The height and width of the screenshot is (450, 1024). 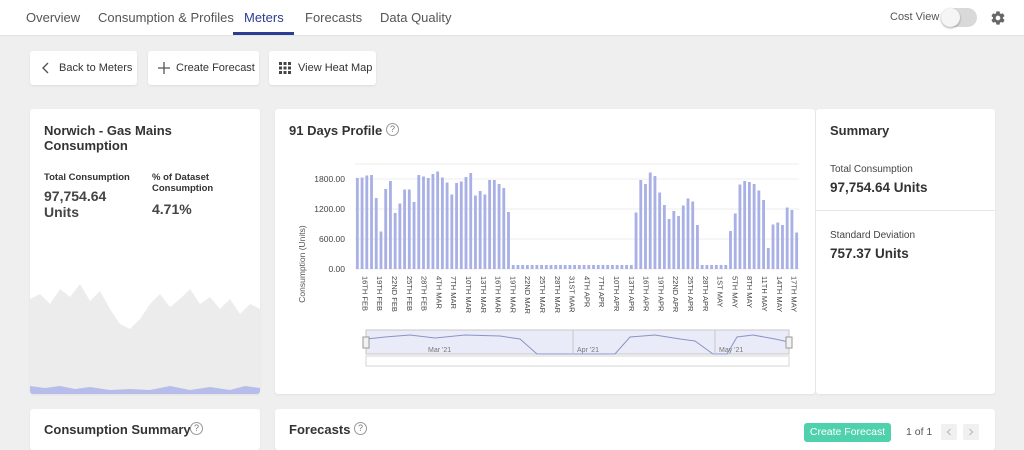 I want to click on navigator-right-handle, so click(x=789, y=342).